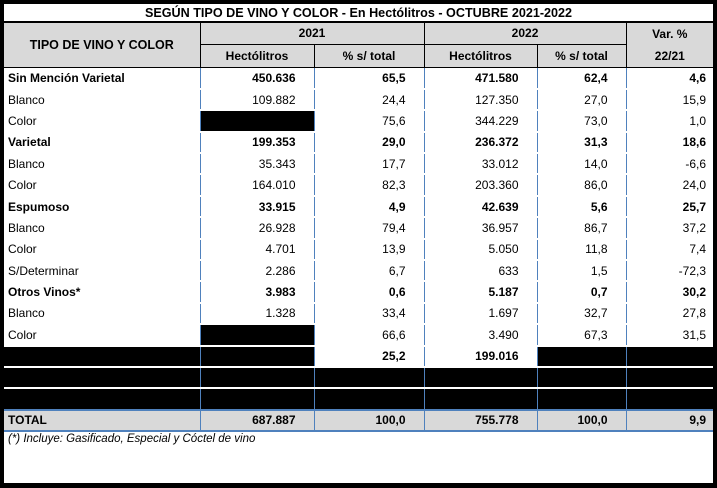  What do you see at coordinates (369, 271) in the screenshot?
I see `cell-pct-2021: 6,7` at bounding box center [369, 271].